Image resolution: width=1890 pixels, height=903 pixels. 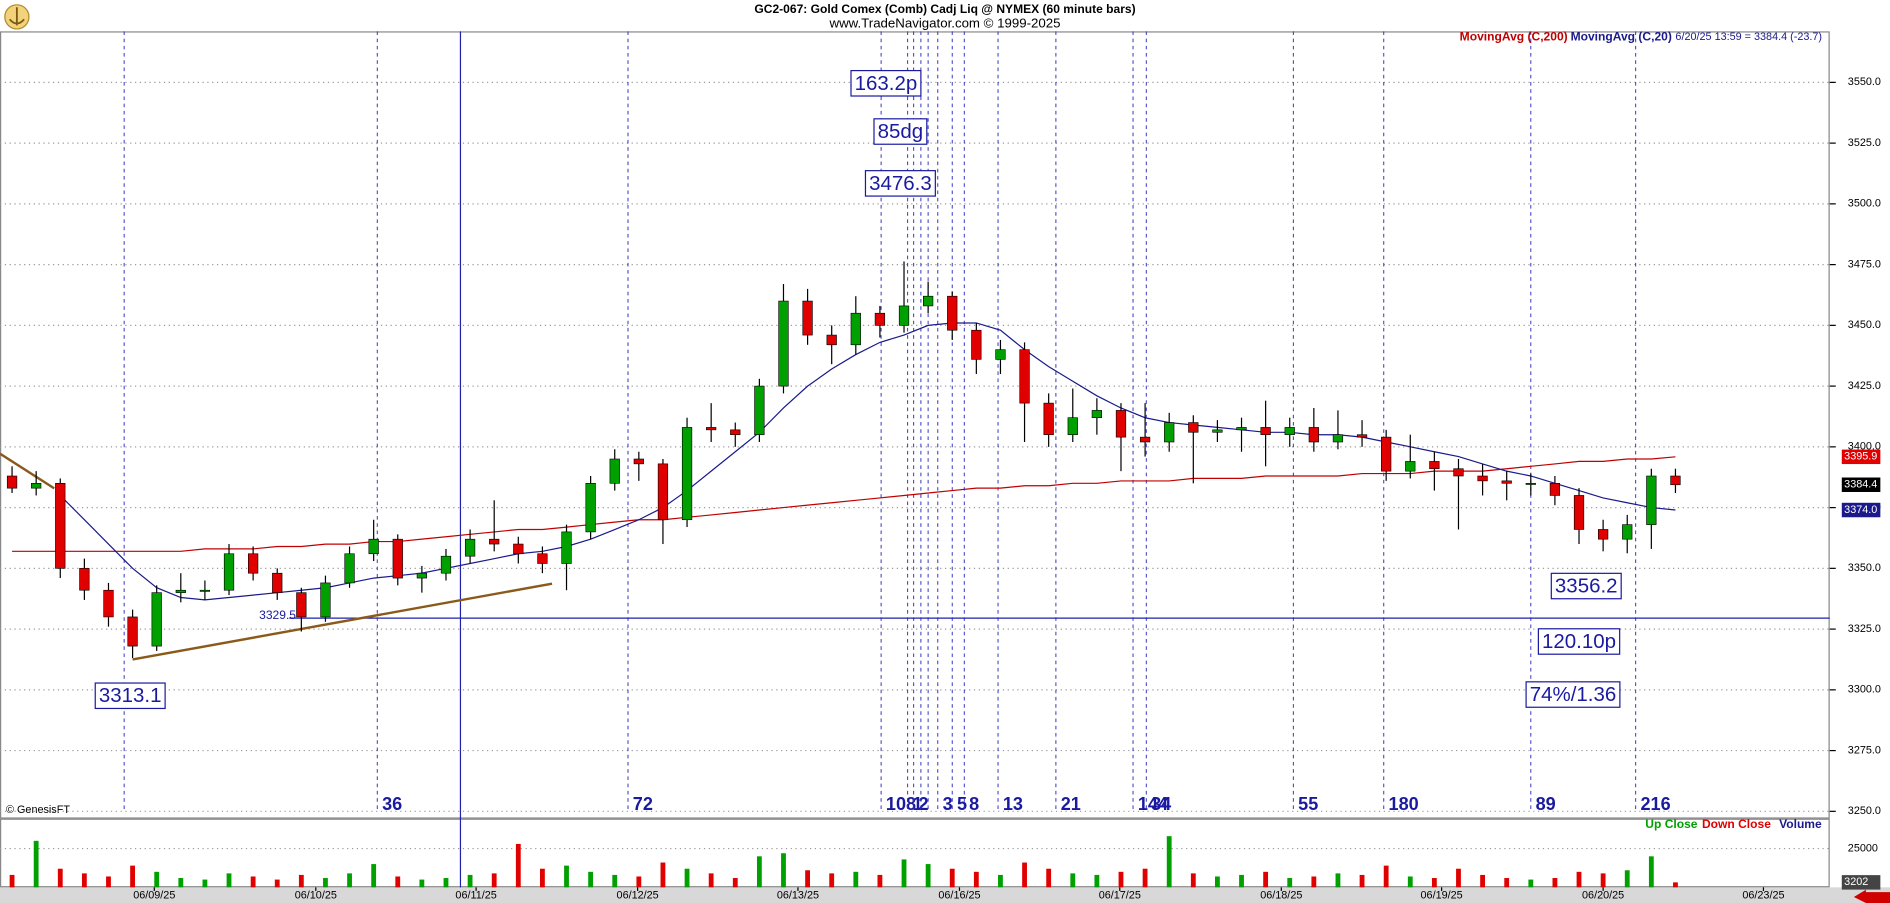 I want to click on y-tick-label: 3350.0, so click(x=1864, y=568).